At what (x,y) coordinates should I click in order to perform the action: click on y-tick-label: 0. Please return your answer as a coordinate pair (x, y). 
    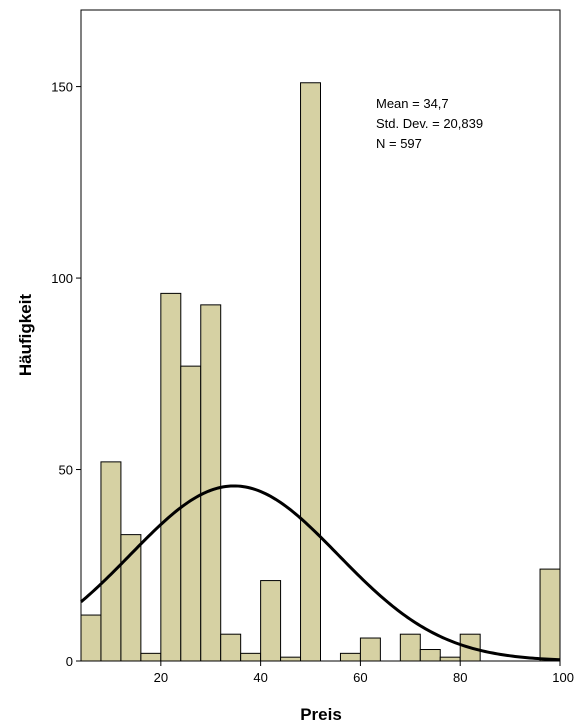
    Looking at the image, I should click on (69, 661).